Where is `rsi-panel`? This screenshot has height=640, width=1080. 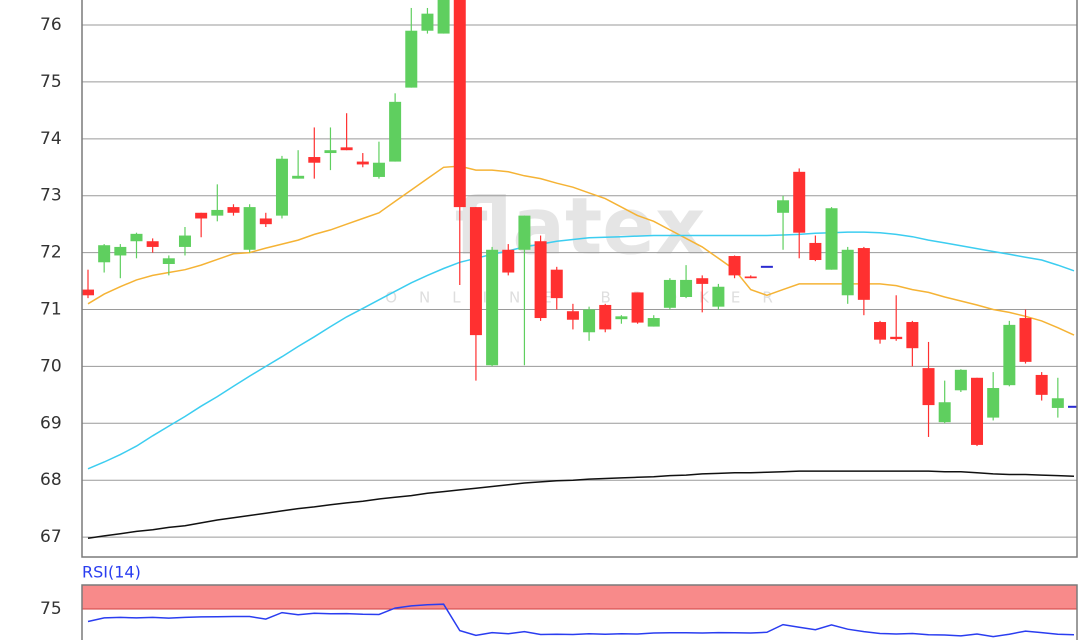
rsi-panel is located at coordinates (579, 611).